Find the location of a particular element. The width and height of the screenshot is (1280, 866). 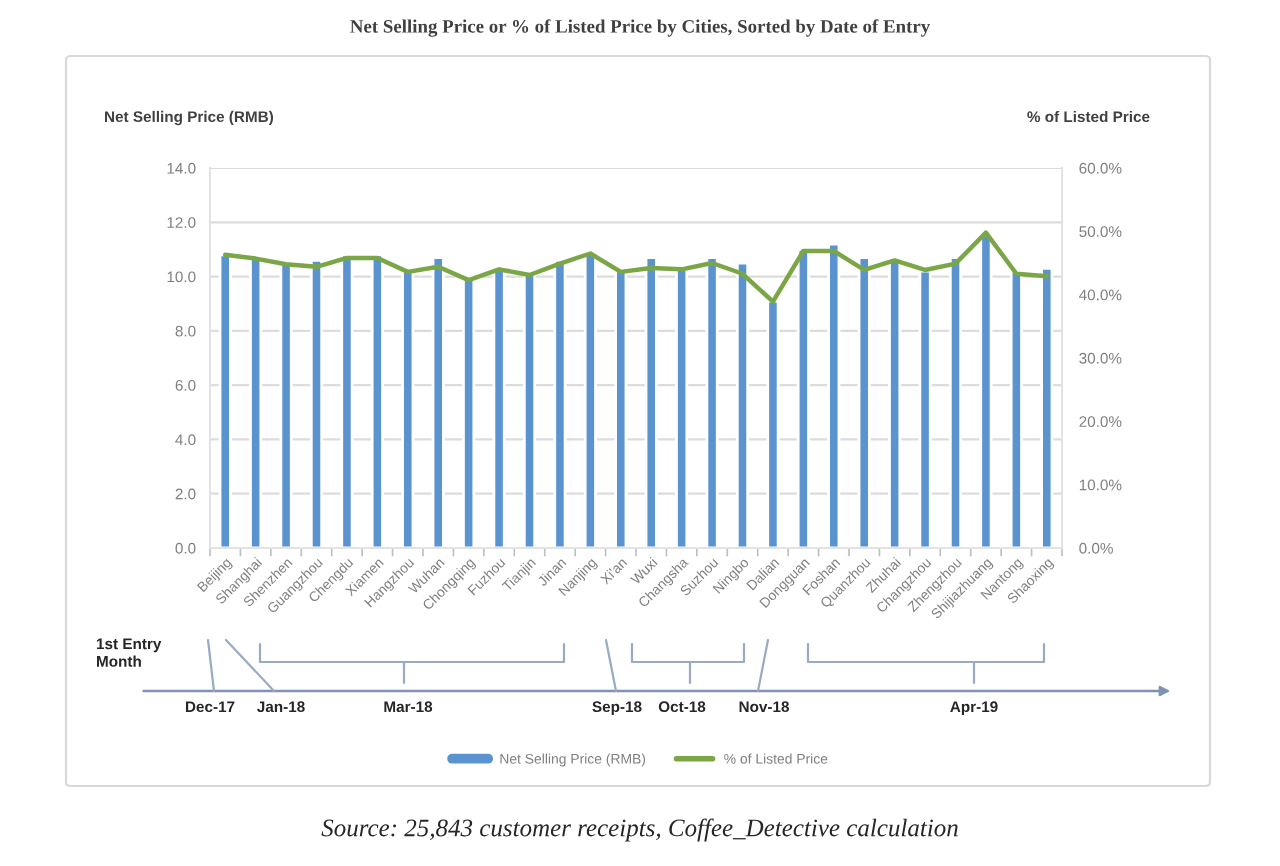

chart-title: Net Selling Price or % of Listed Price by Cities, Sorted by Date of Entry is located at coordinates (640, 28).